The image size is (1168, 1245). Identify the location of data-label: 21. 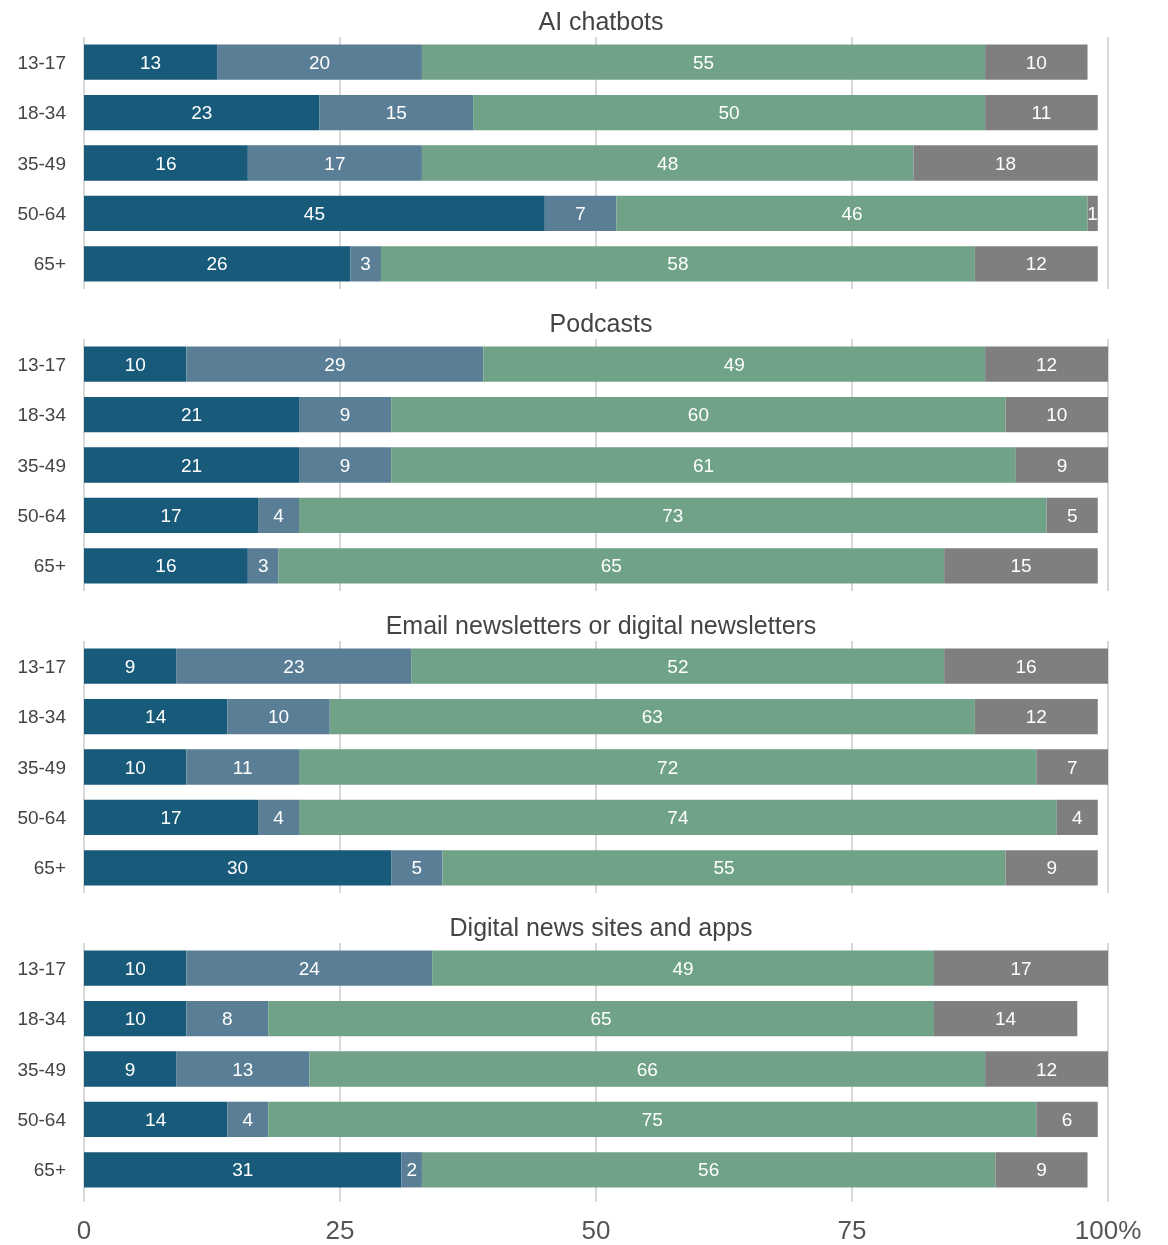
(191, 465).